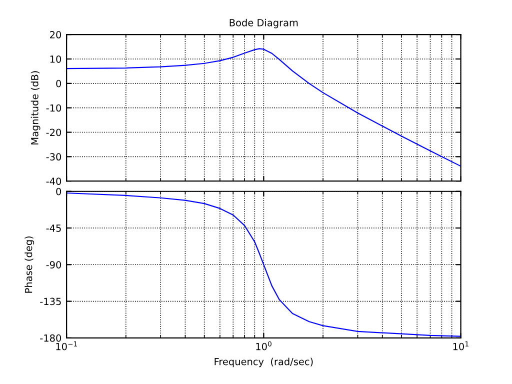  I want to click on x-tick-label: 10$^{−1}$, so click(67, 345).